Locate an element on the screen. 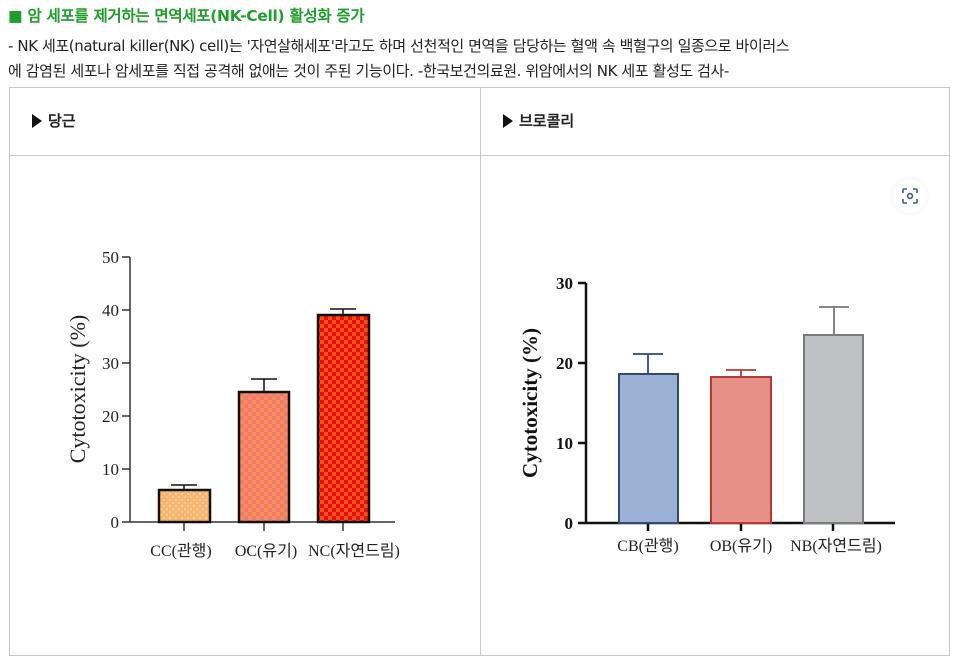 The image size is (960, 665). column-divider is located at coordinates (480, 371).